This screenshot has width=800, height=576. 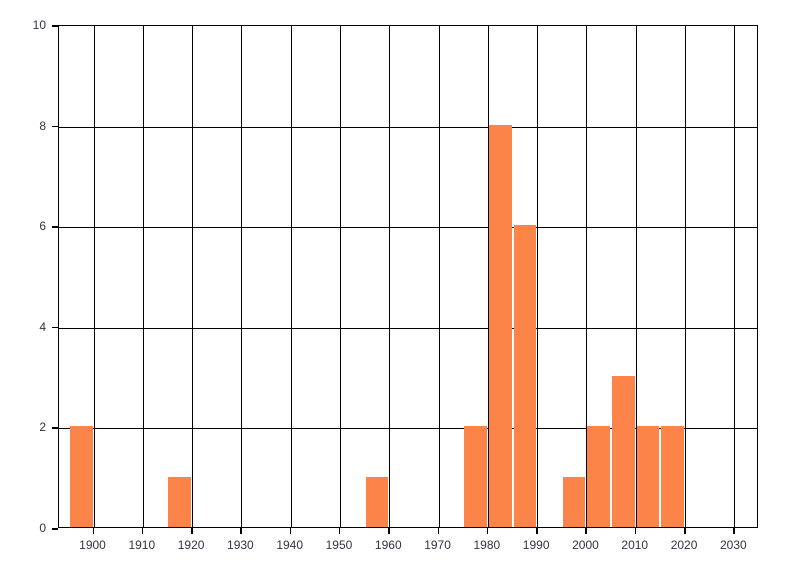 What do you see at coordinates (339, 545) in the screenshot?
I see `x-tick-label: 1950` at bounding box center [339, 545].